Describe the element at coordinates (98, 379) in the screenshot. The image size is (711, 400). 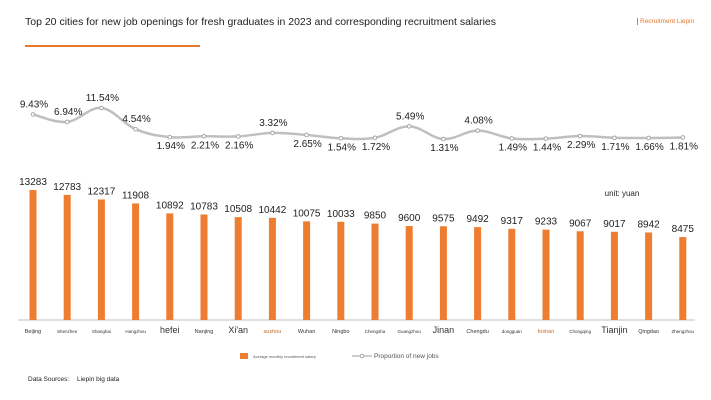
I see `data-source-value: Liepin big data` at that location.